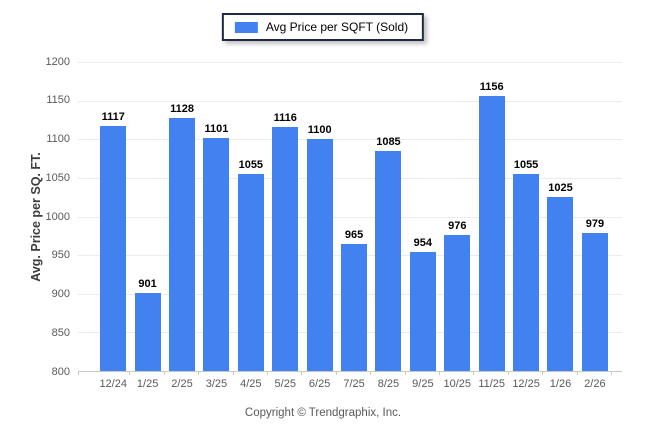 This screenshot has height=434, width=646. I want to click on bar-slot: 1101 3/25, so click(216, 226).